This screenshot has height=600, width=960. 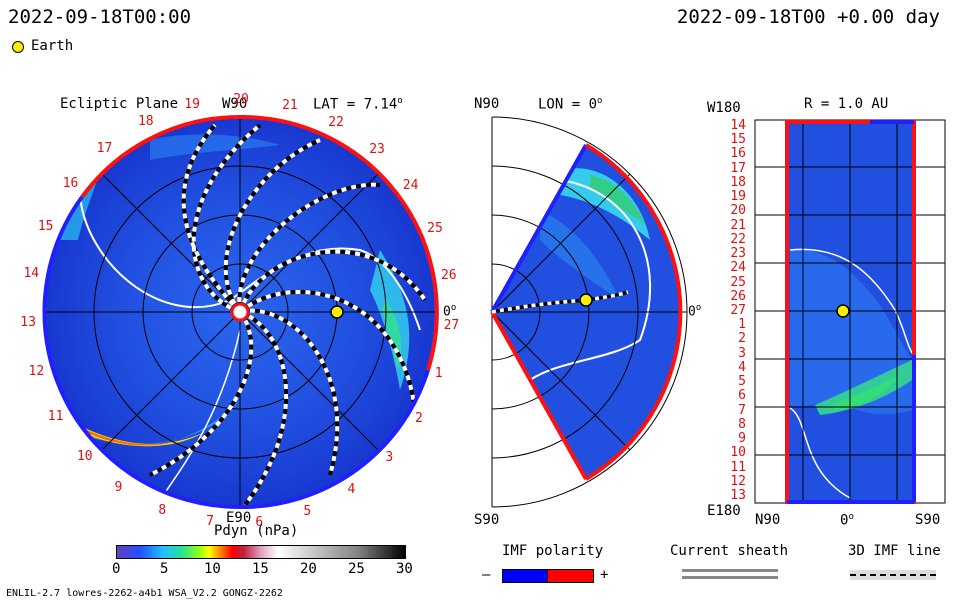 What do you see at coordinates (768, 520) in the screenshot?
I see `radial-x-label-n90: N90` at bounding box center [768, 520].